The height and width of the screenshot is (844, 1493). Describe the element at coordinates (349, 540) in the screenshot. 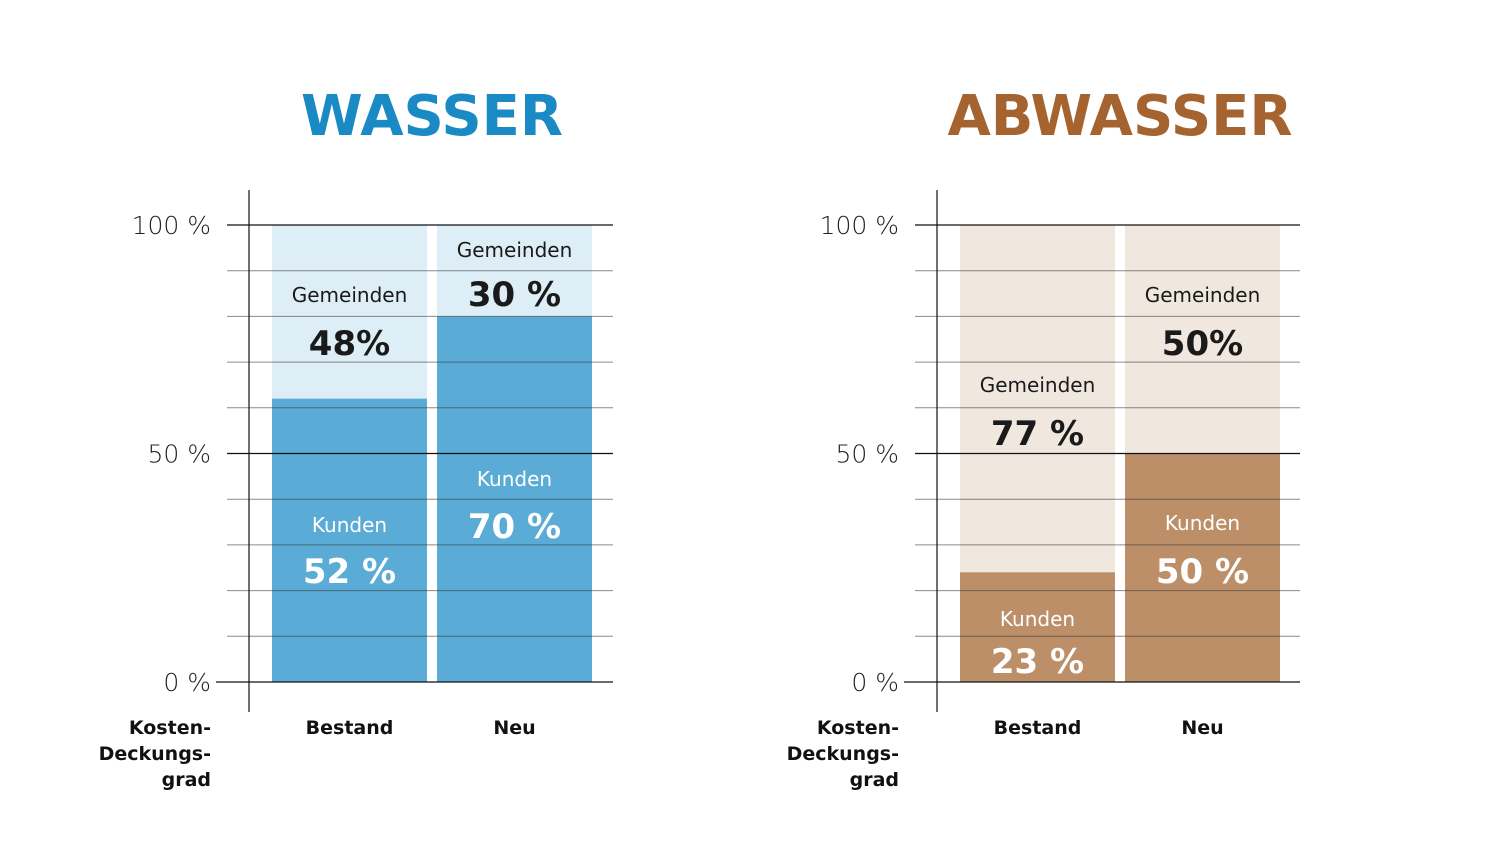

I see `bar-kunden-bestand` at that location.